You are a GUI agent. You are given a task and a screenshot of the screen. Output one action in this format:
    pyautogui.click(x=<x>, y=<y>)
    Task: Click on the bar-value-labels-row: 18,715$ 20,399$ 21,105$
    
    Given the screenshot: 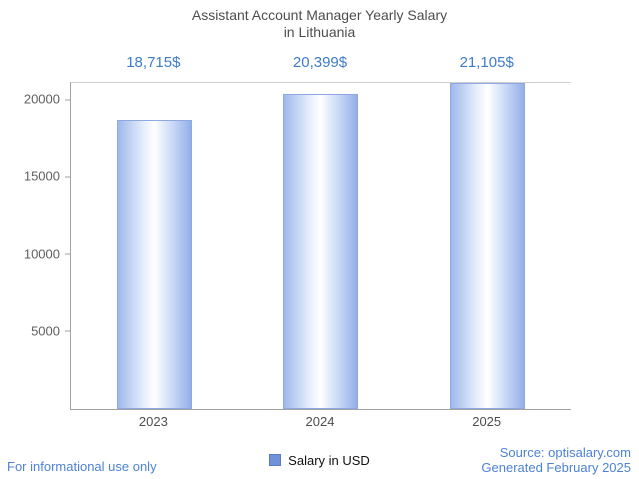 What is the action you would take?
    pyautogui.click(x=320, y=65)
    